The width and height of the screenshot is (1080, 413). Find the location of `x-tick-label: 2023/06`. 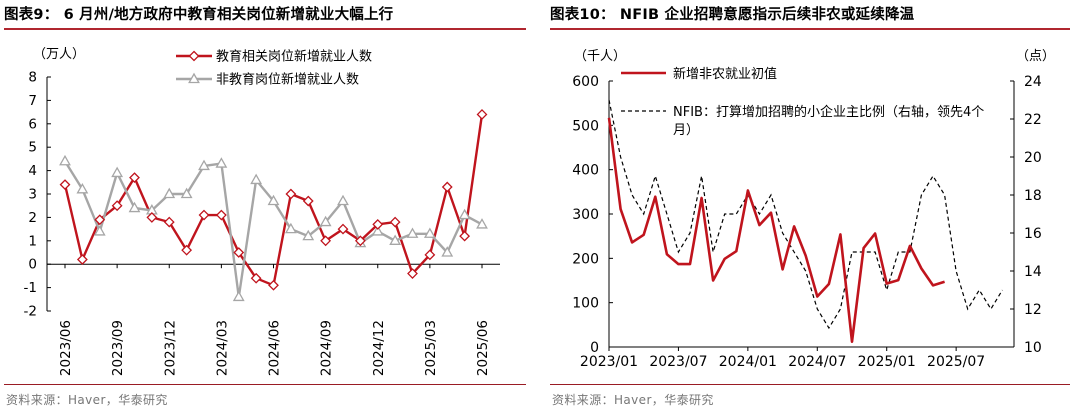

x-tick-label: 2023/06 is located at coordinates (66, 348).